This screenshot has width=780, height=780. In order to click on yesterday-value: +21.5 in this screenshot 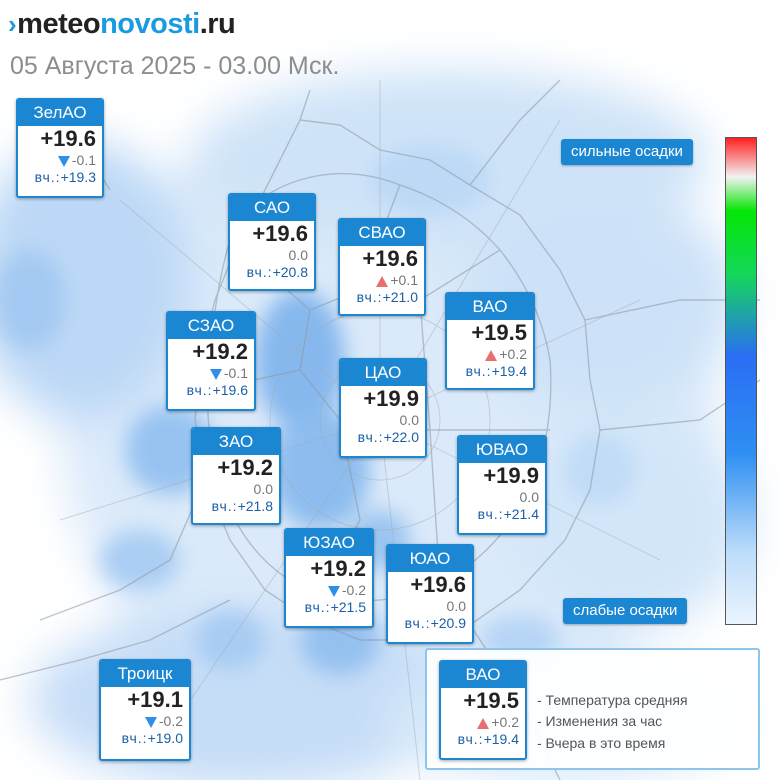, I will do `click(348, 607)`.